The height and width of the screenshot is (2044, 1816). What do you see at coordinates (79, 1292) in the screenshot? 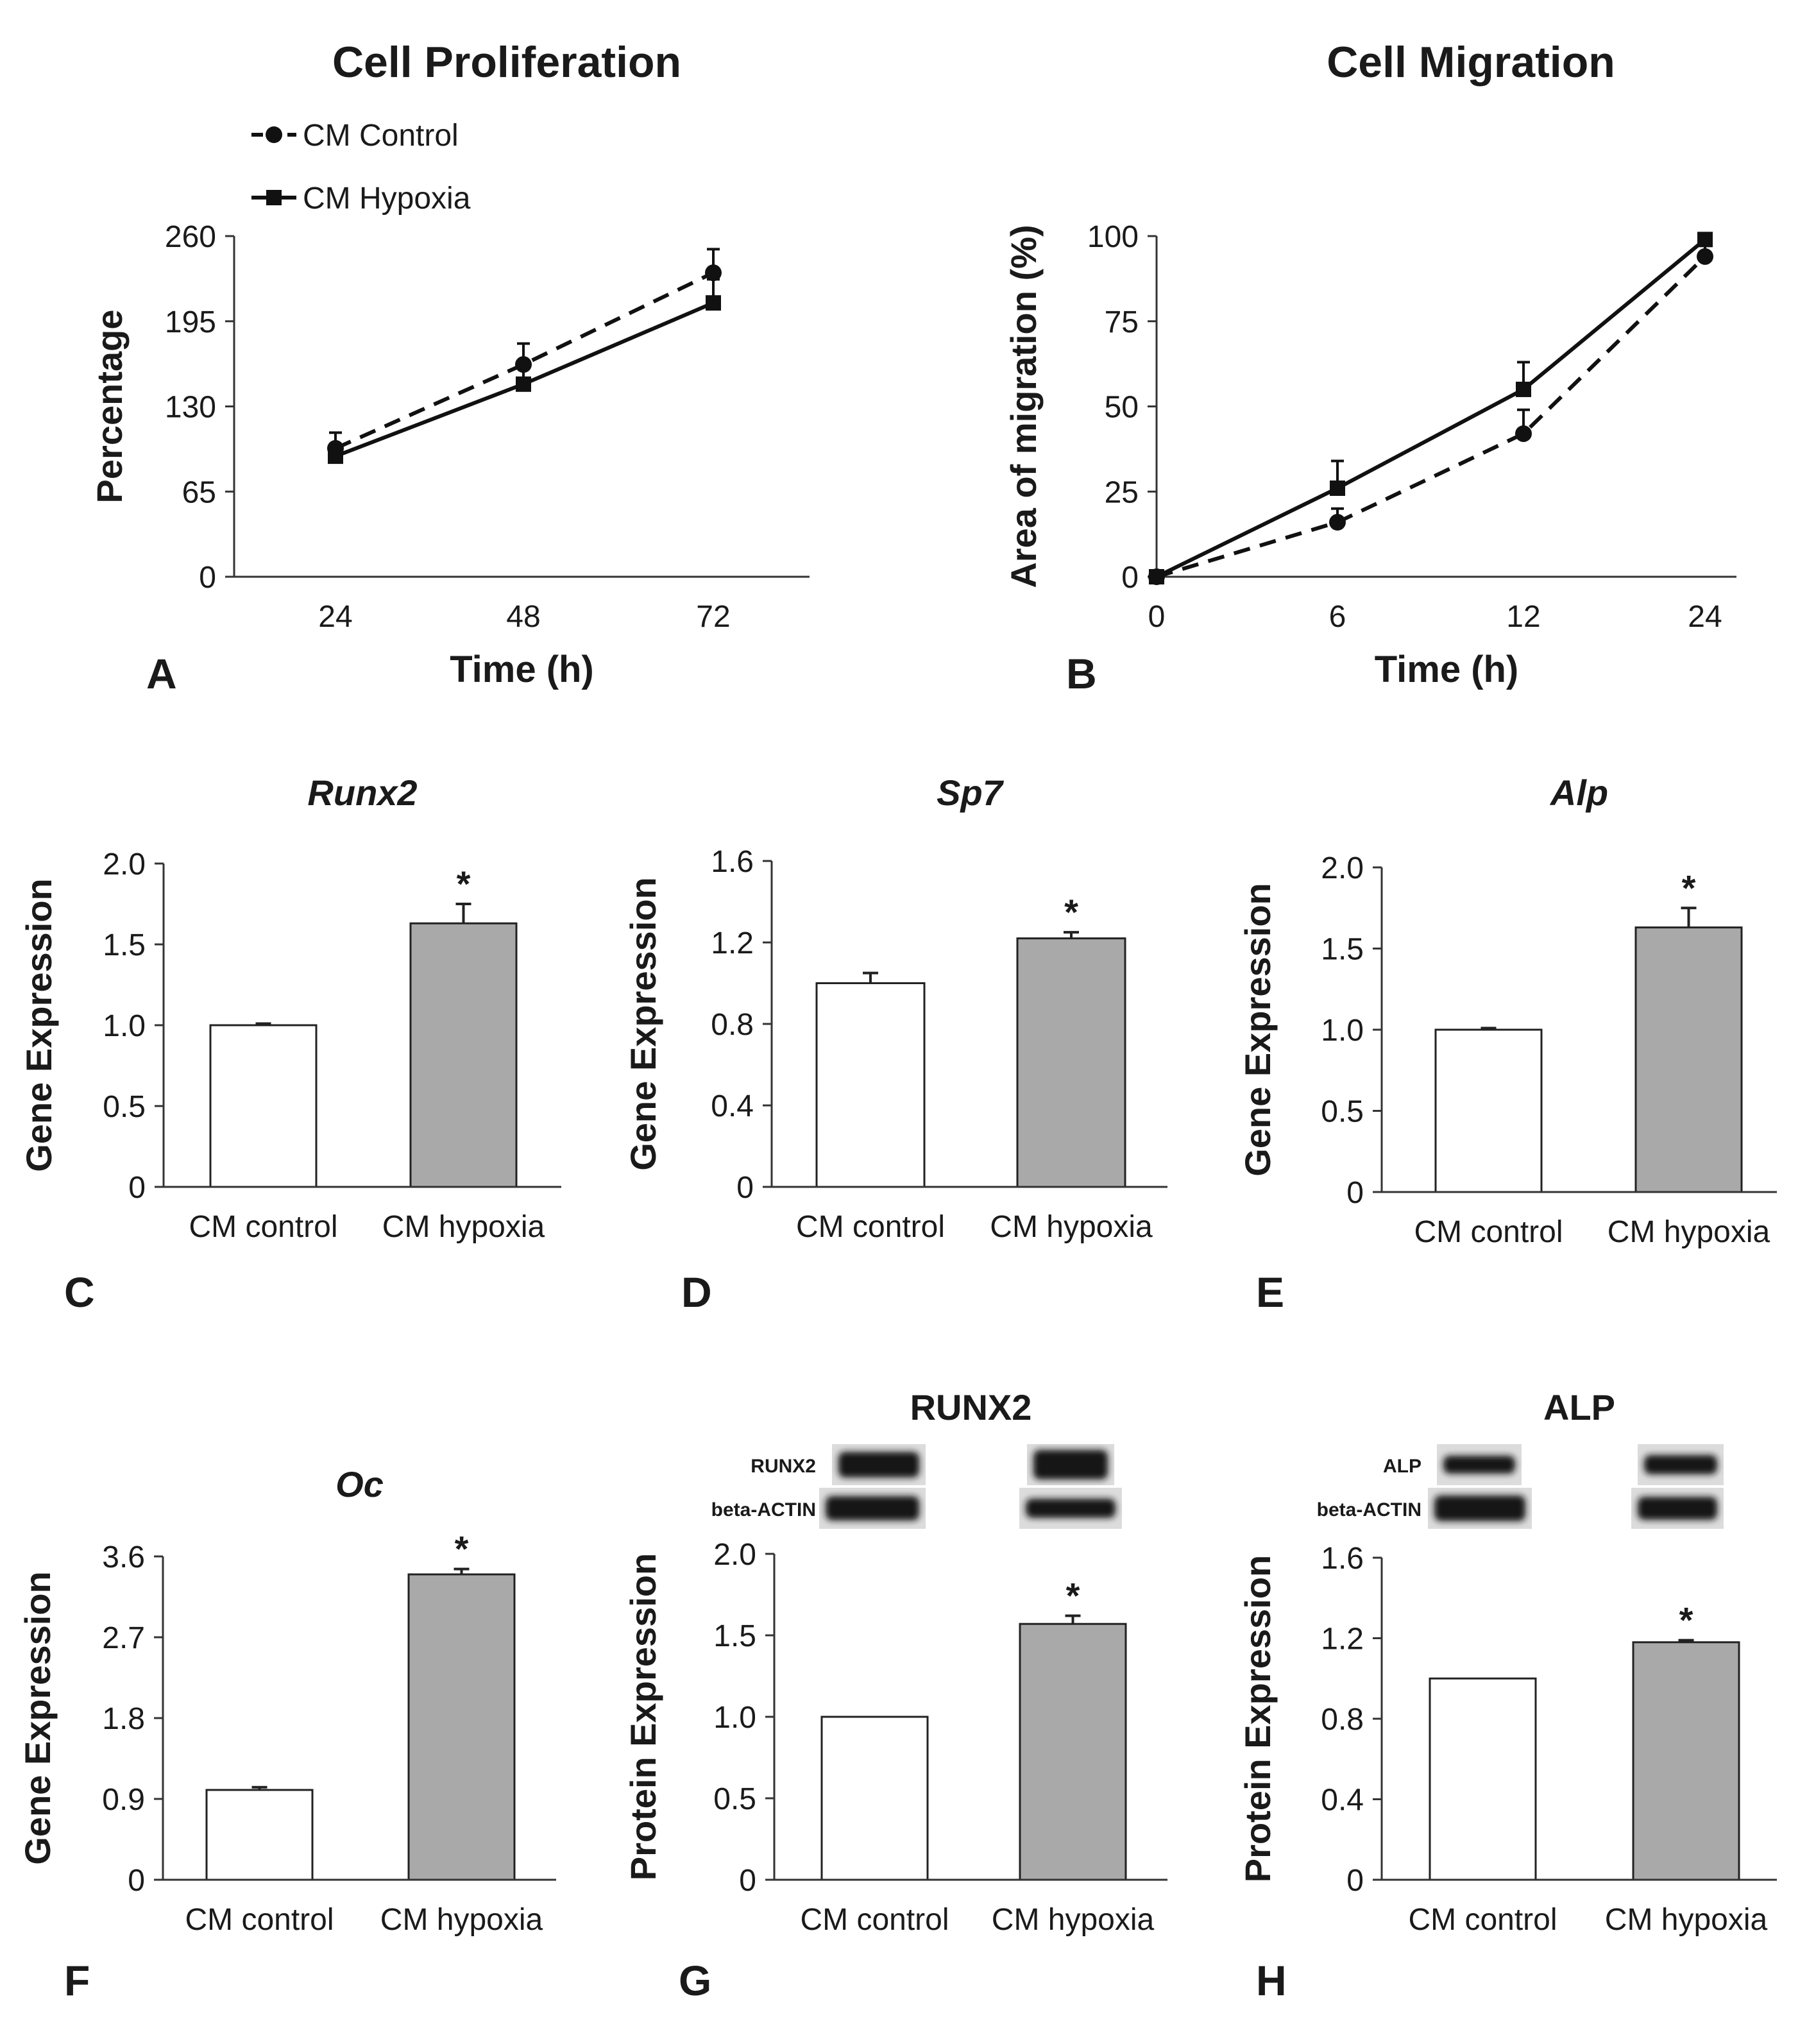
I see `panel-label: C` at bounding box center [79, 1292].